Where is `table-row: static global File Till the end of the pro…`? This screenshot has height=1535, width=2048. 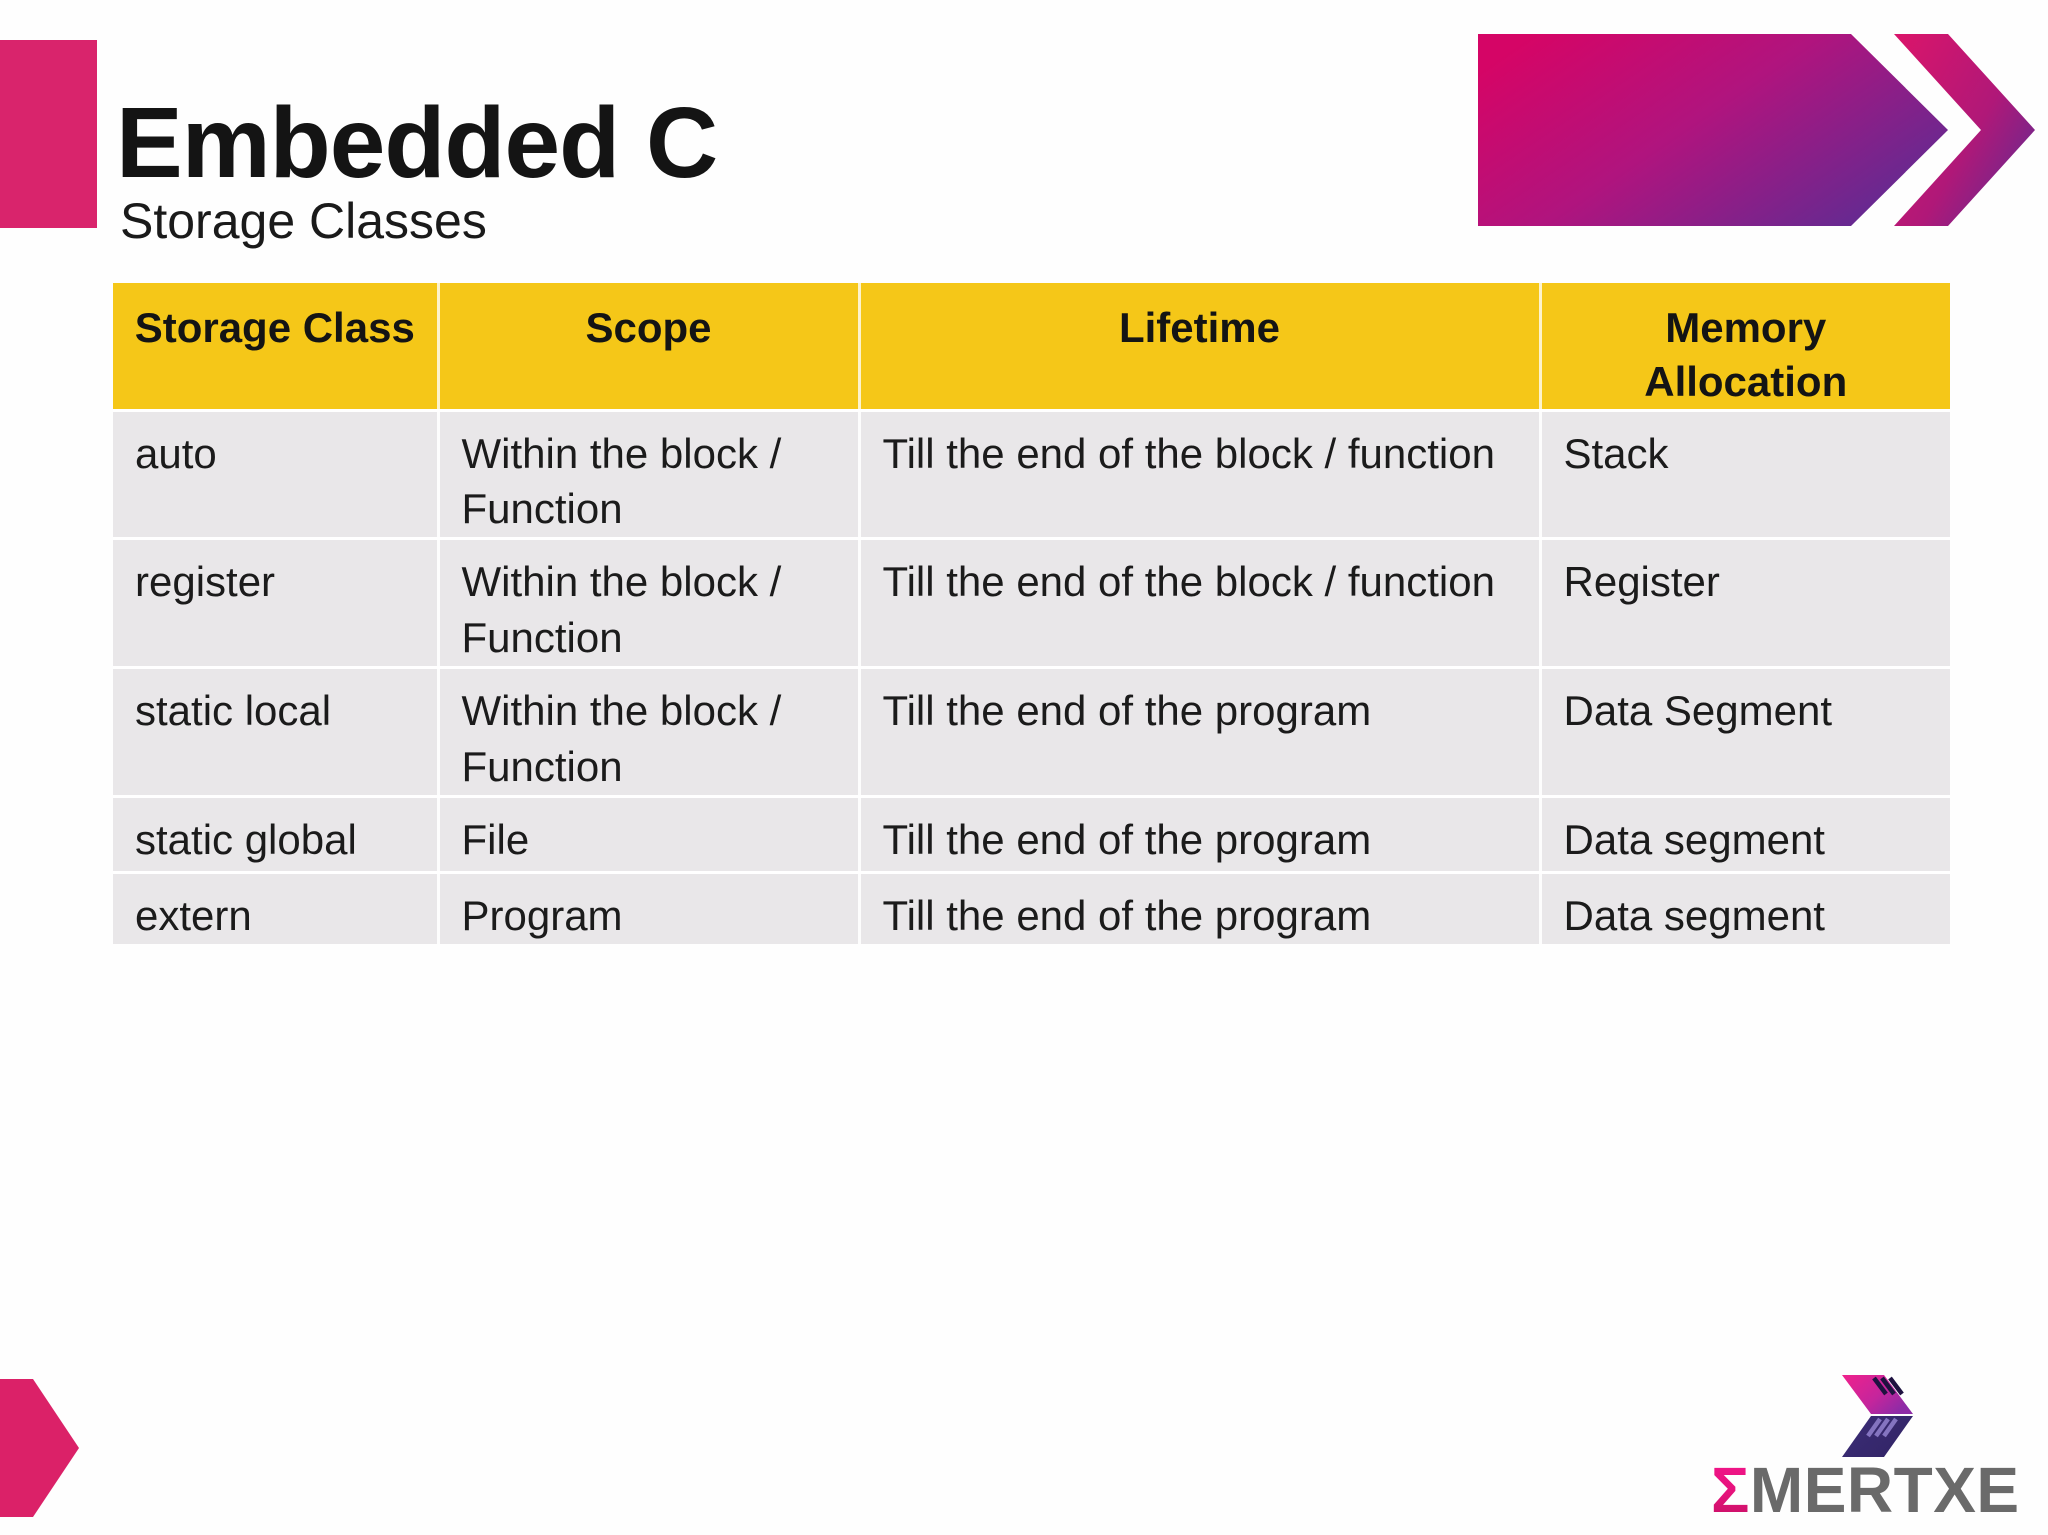
table-row: static global File Till the end of the pro… is located at coordinates (1031, 835).